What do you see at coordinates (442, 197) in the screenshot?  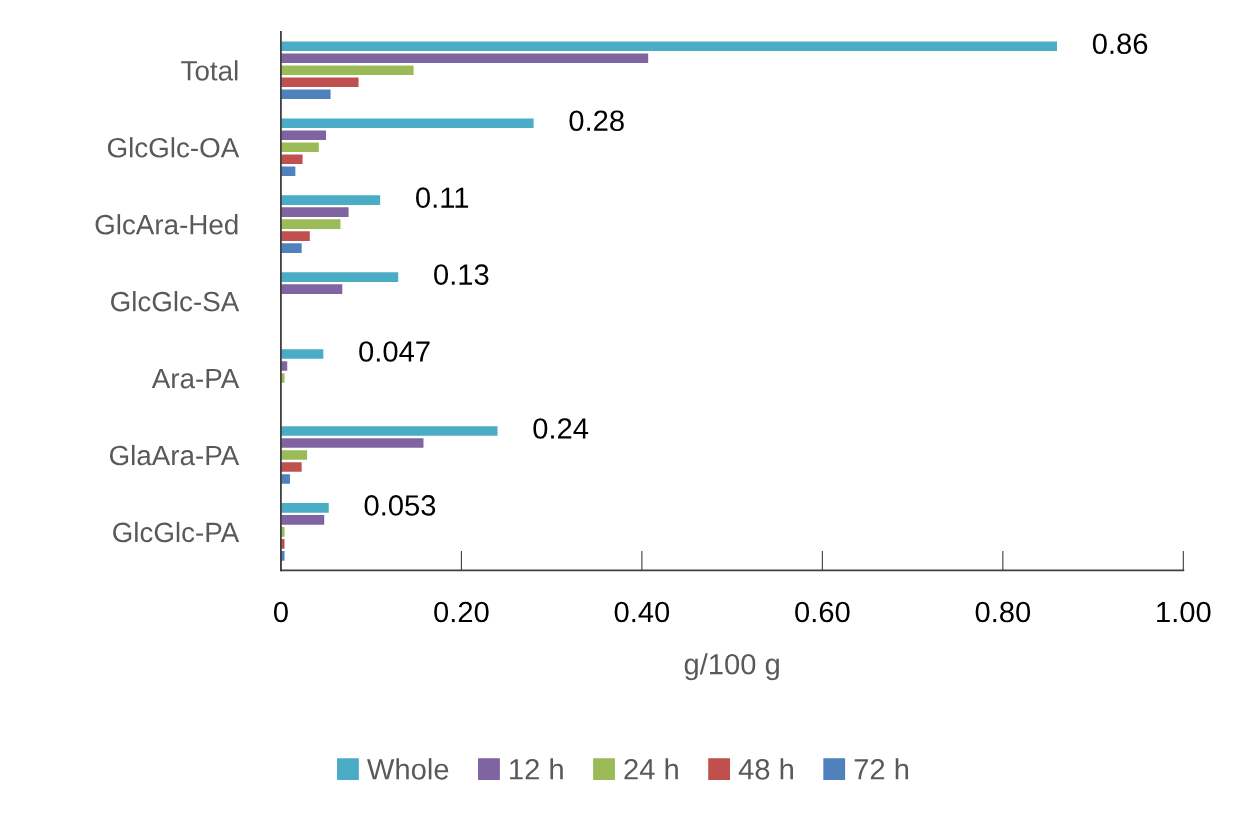 I see `data-label: 0.11` at bounding box center [442, 197].